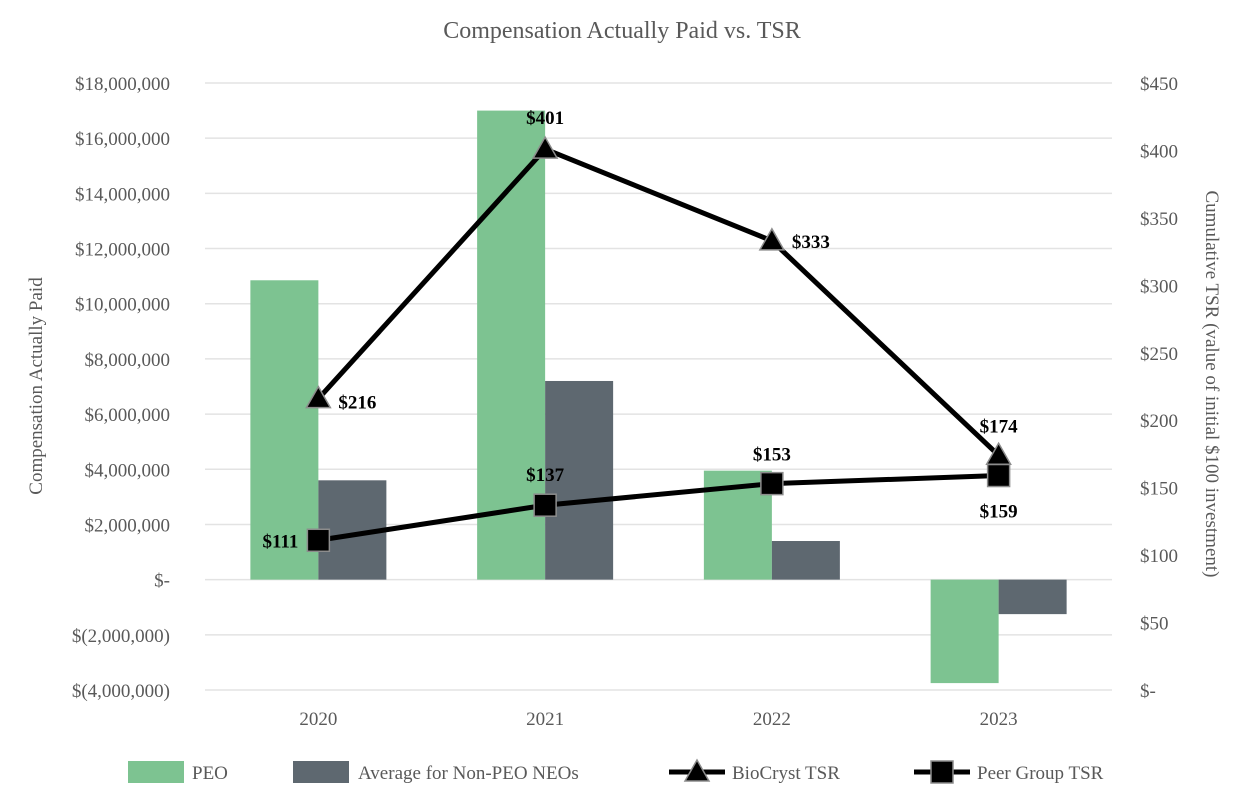 The width and height of the screenshot is (1248, 806). Describe the element at coordinates (964, 631) in the screenshot. I see `bar-peo-2023` at that location.